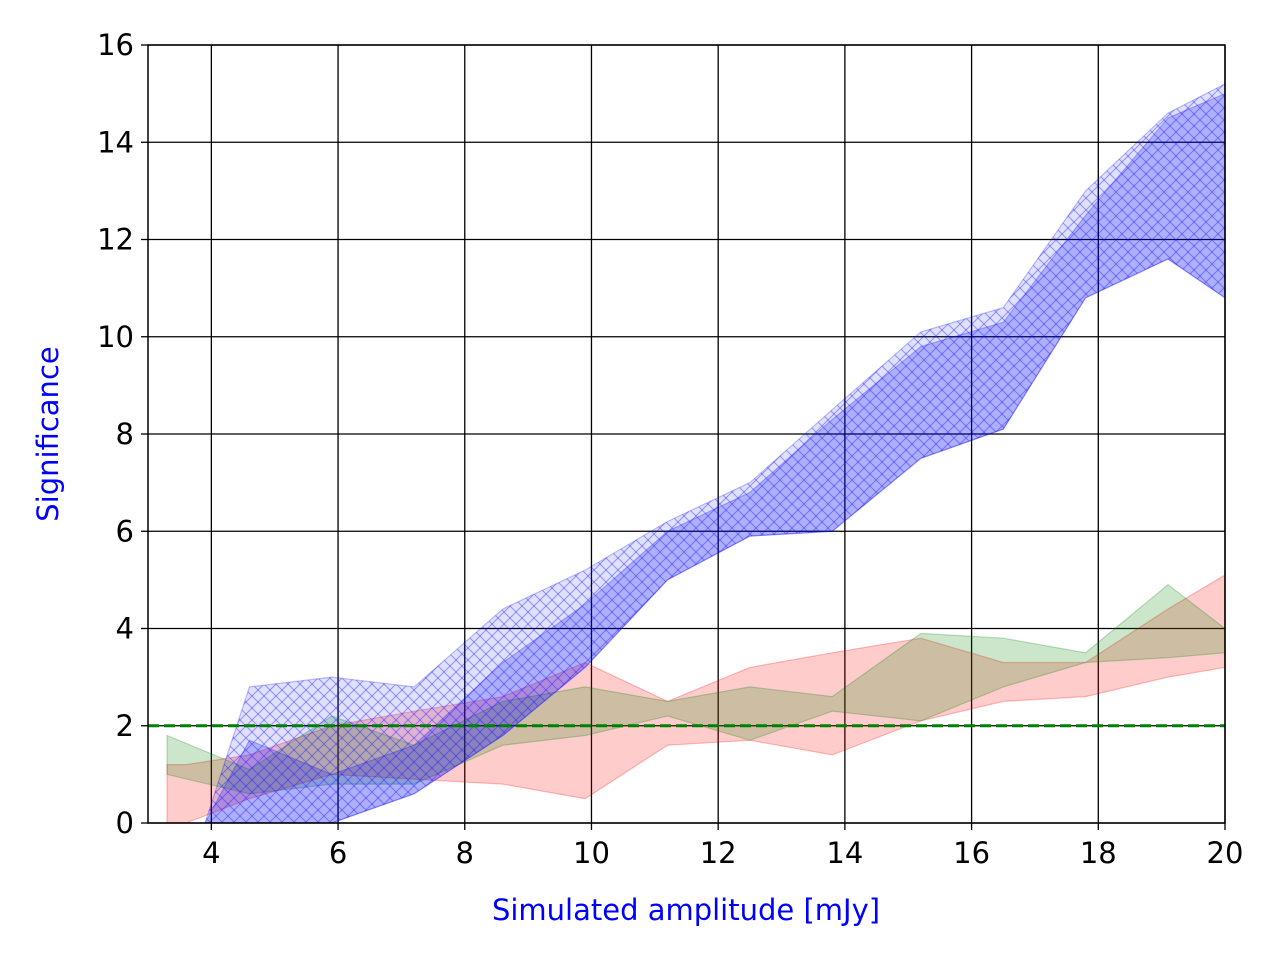 The image size is (1280, 960). What do you see at coordinates (115, 142) in the screenshot?
I see `y-tick-label: 14` at bounding box center [115, 142].